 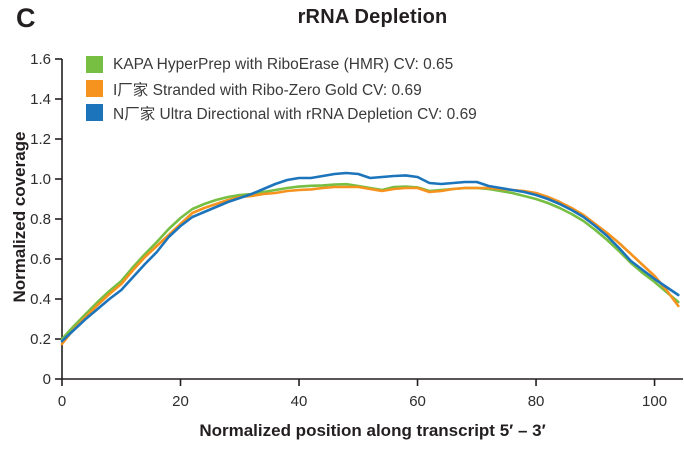 I want to click on svg-text: 20, so click(x=180, y=401).